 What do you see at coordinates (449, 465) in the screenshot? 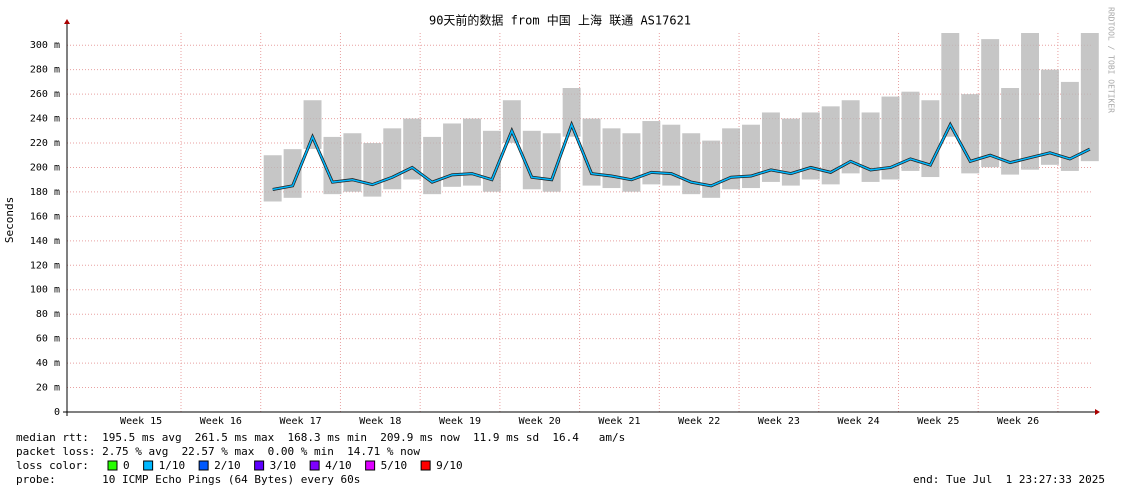
I see `loss-entry: 9/10` at bounding box center [449, 465].